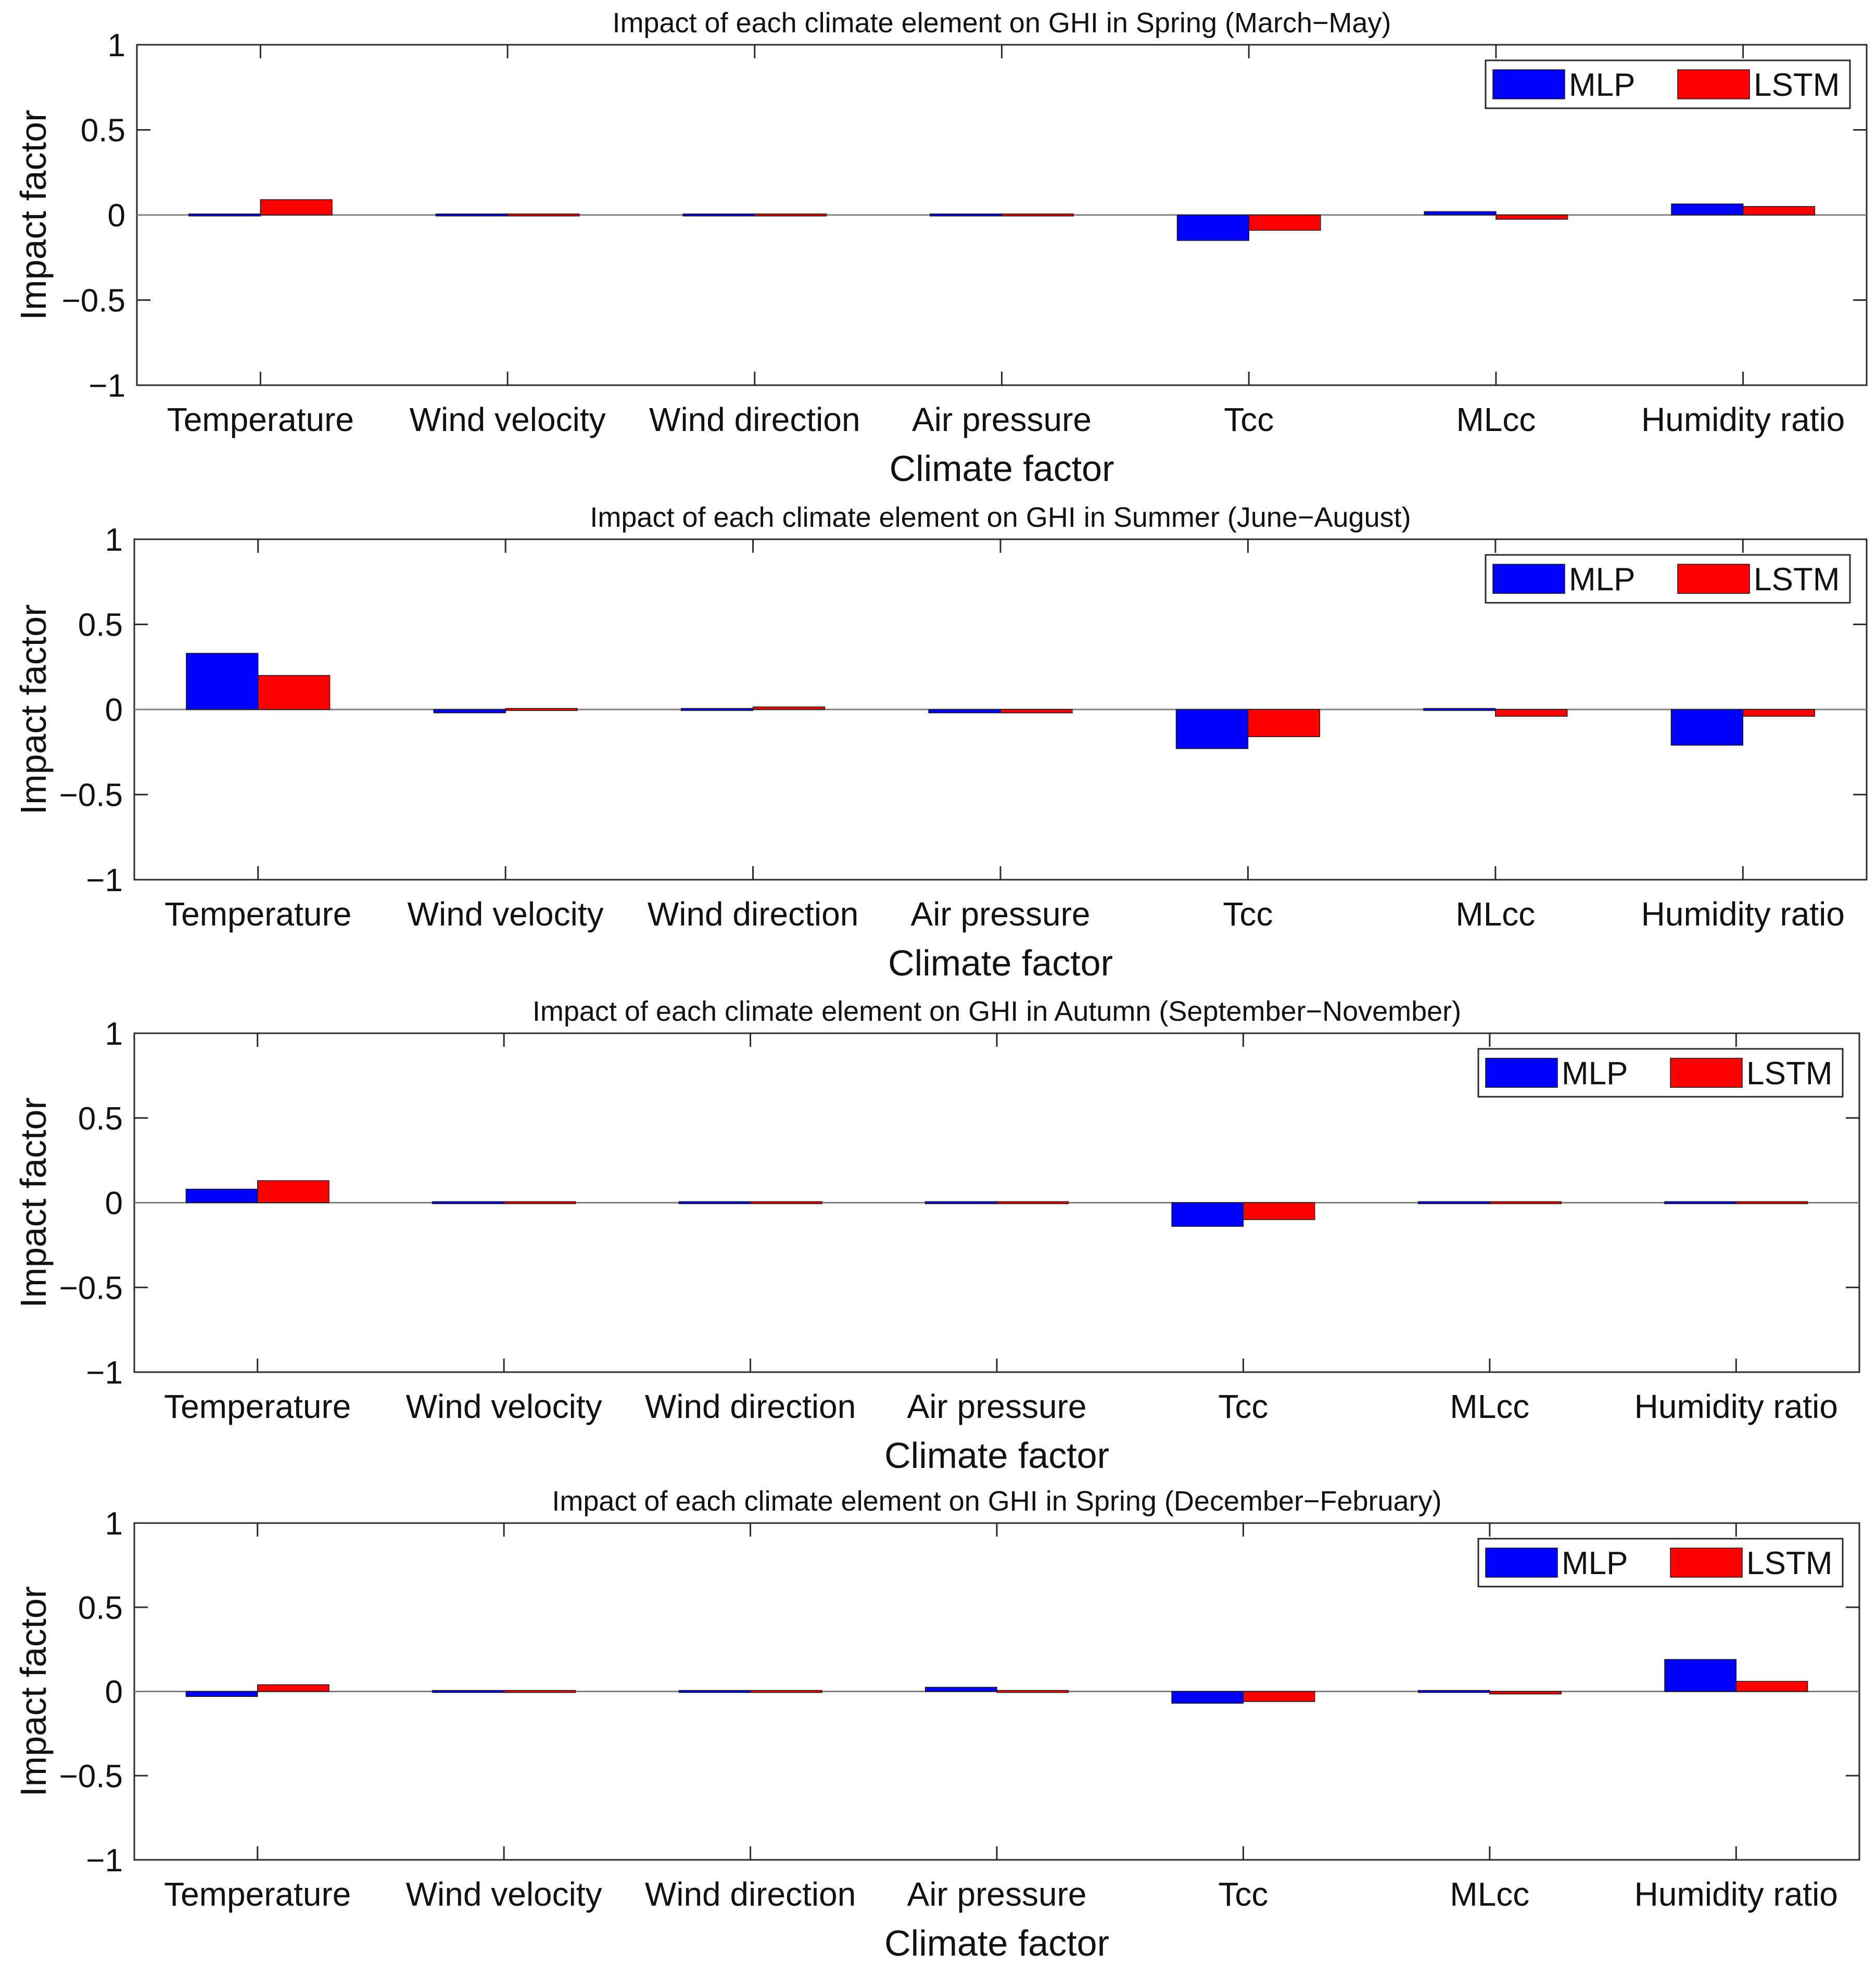 The image size is (1876, 1965). Describe the element at coordinates (1713, 84) in the screenshot. I see `legend-swatch-lstm` at that location.